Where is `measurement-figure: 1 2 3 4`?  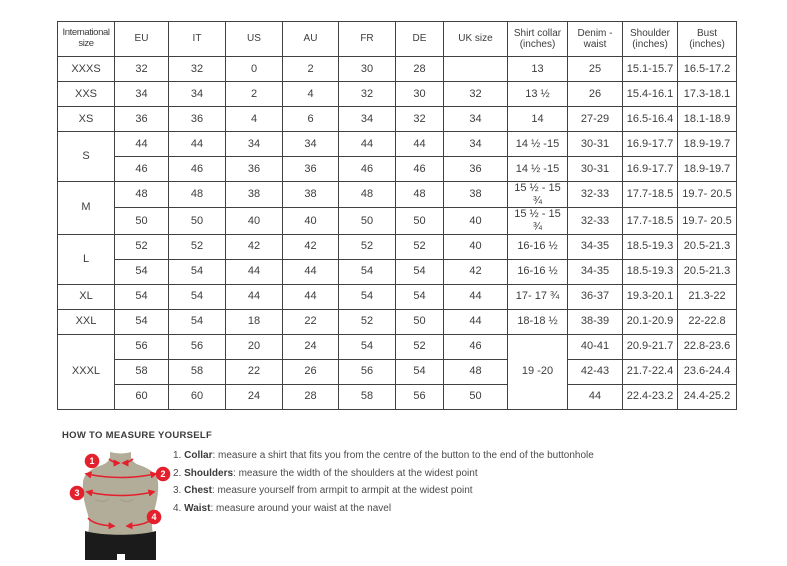 measurement-figure: 1 2 3 4 is located at coordinates (116, 505).